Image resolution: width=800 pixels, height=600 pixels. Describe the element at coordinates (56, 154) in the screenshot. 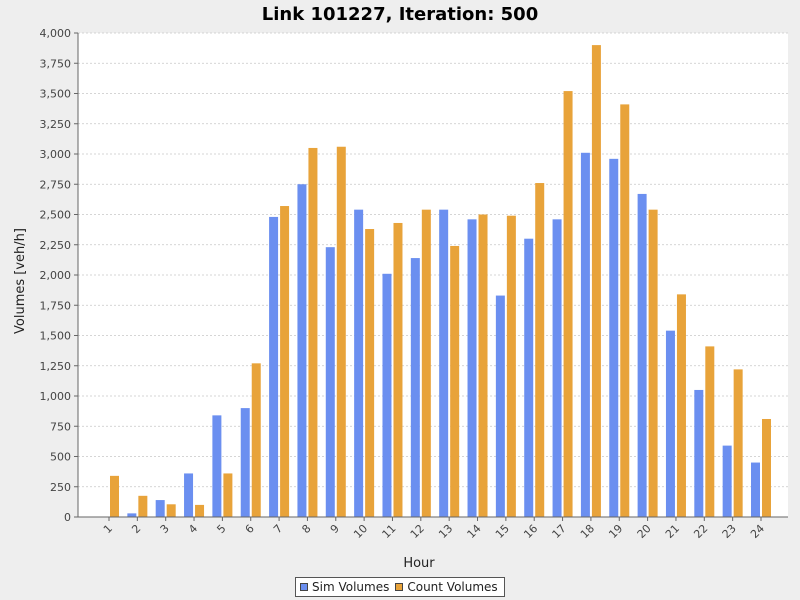

I see `y-tick-label: 3,000` at that location.